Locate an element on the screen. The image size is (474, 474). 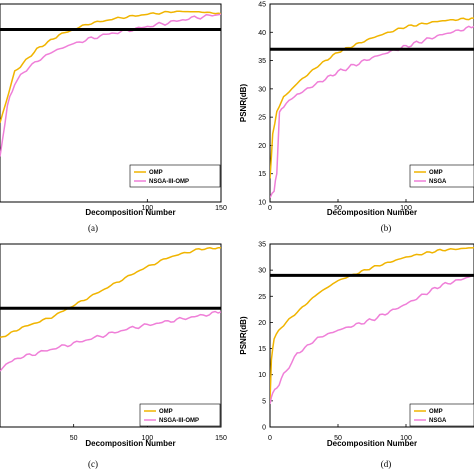
panel-caption: (c) is located at coordinates (93, 464).